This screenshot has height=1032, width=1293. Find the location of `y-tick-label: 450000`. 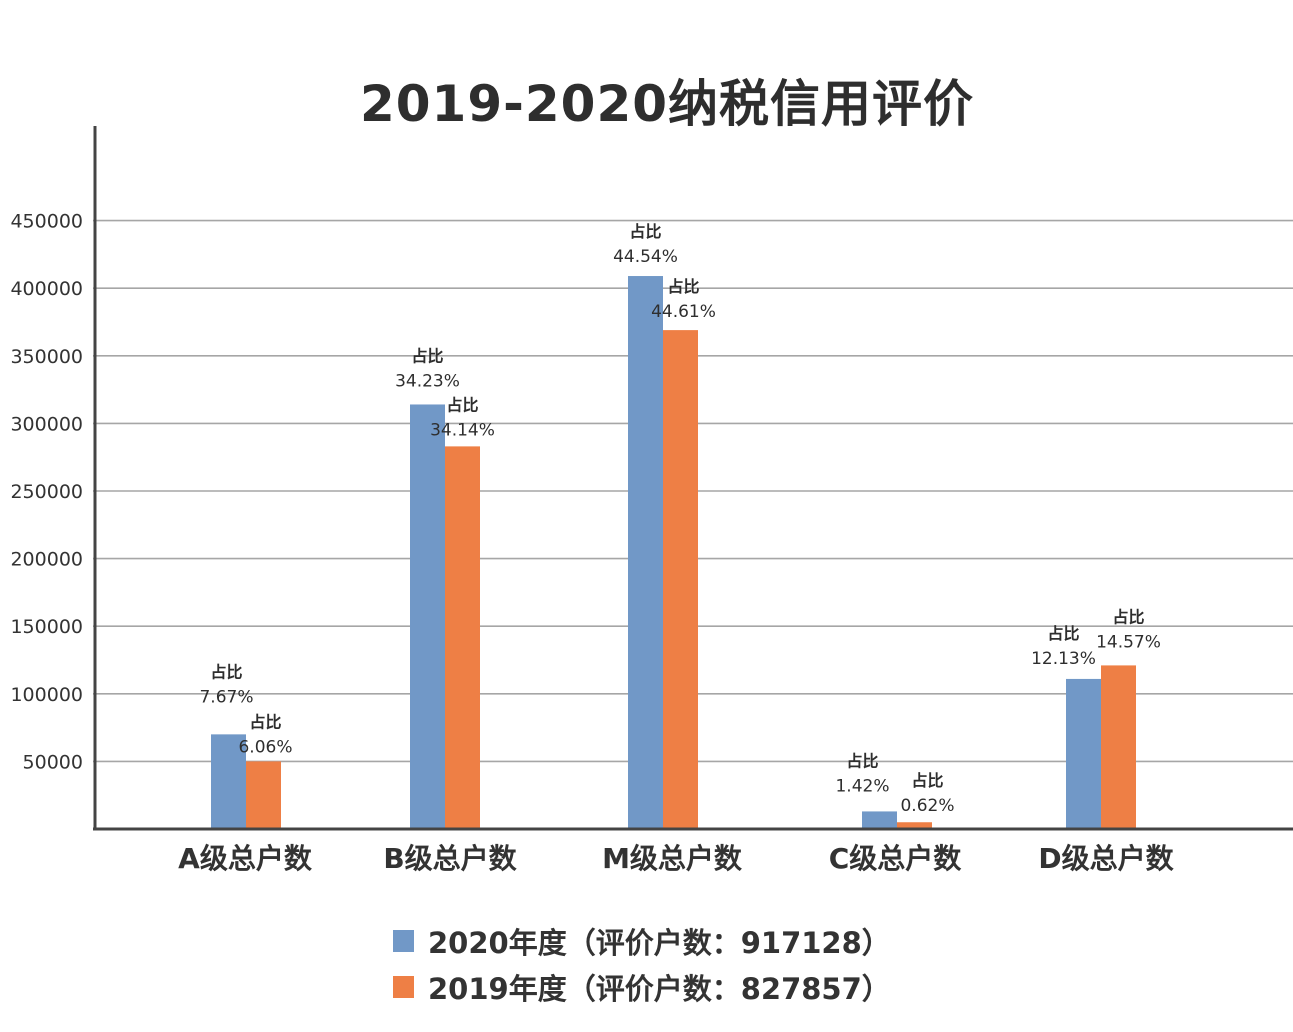

y-tick-label: 450000 is located at coordinates (46, 222).